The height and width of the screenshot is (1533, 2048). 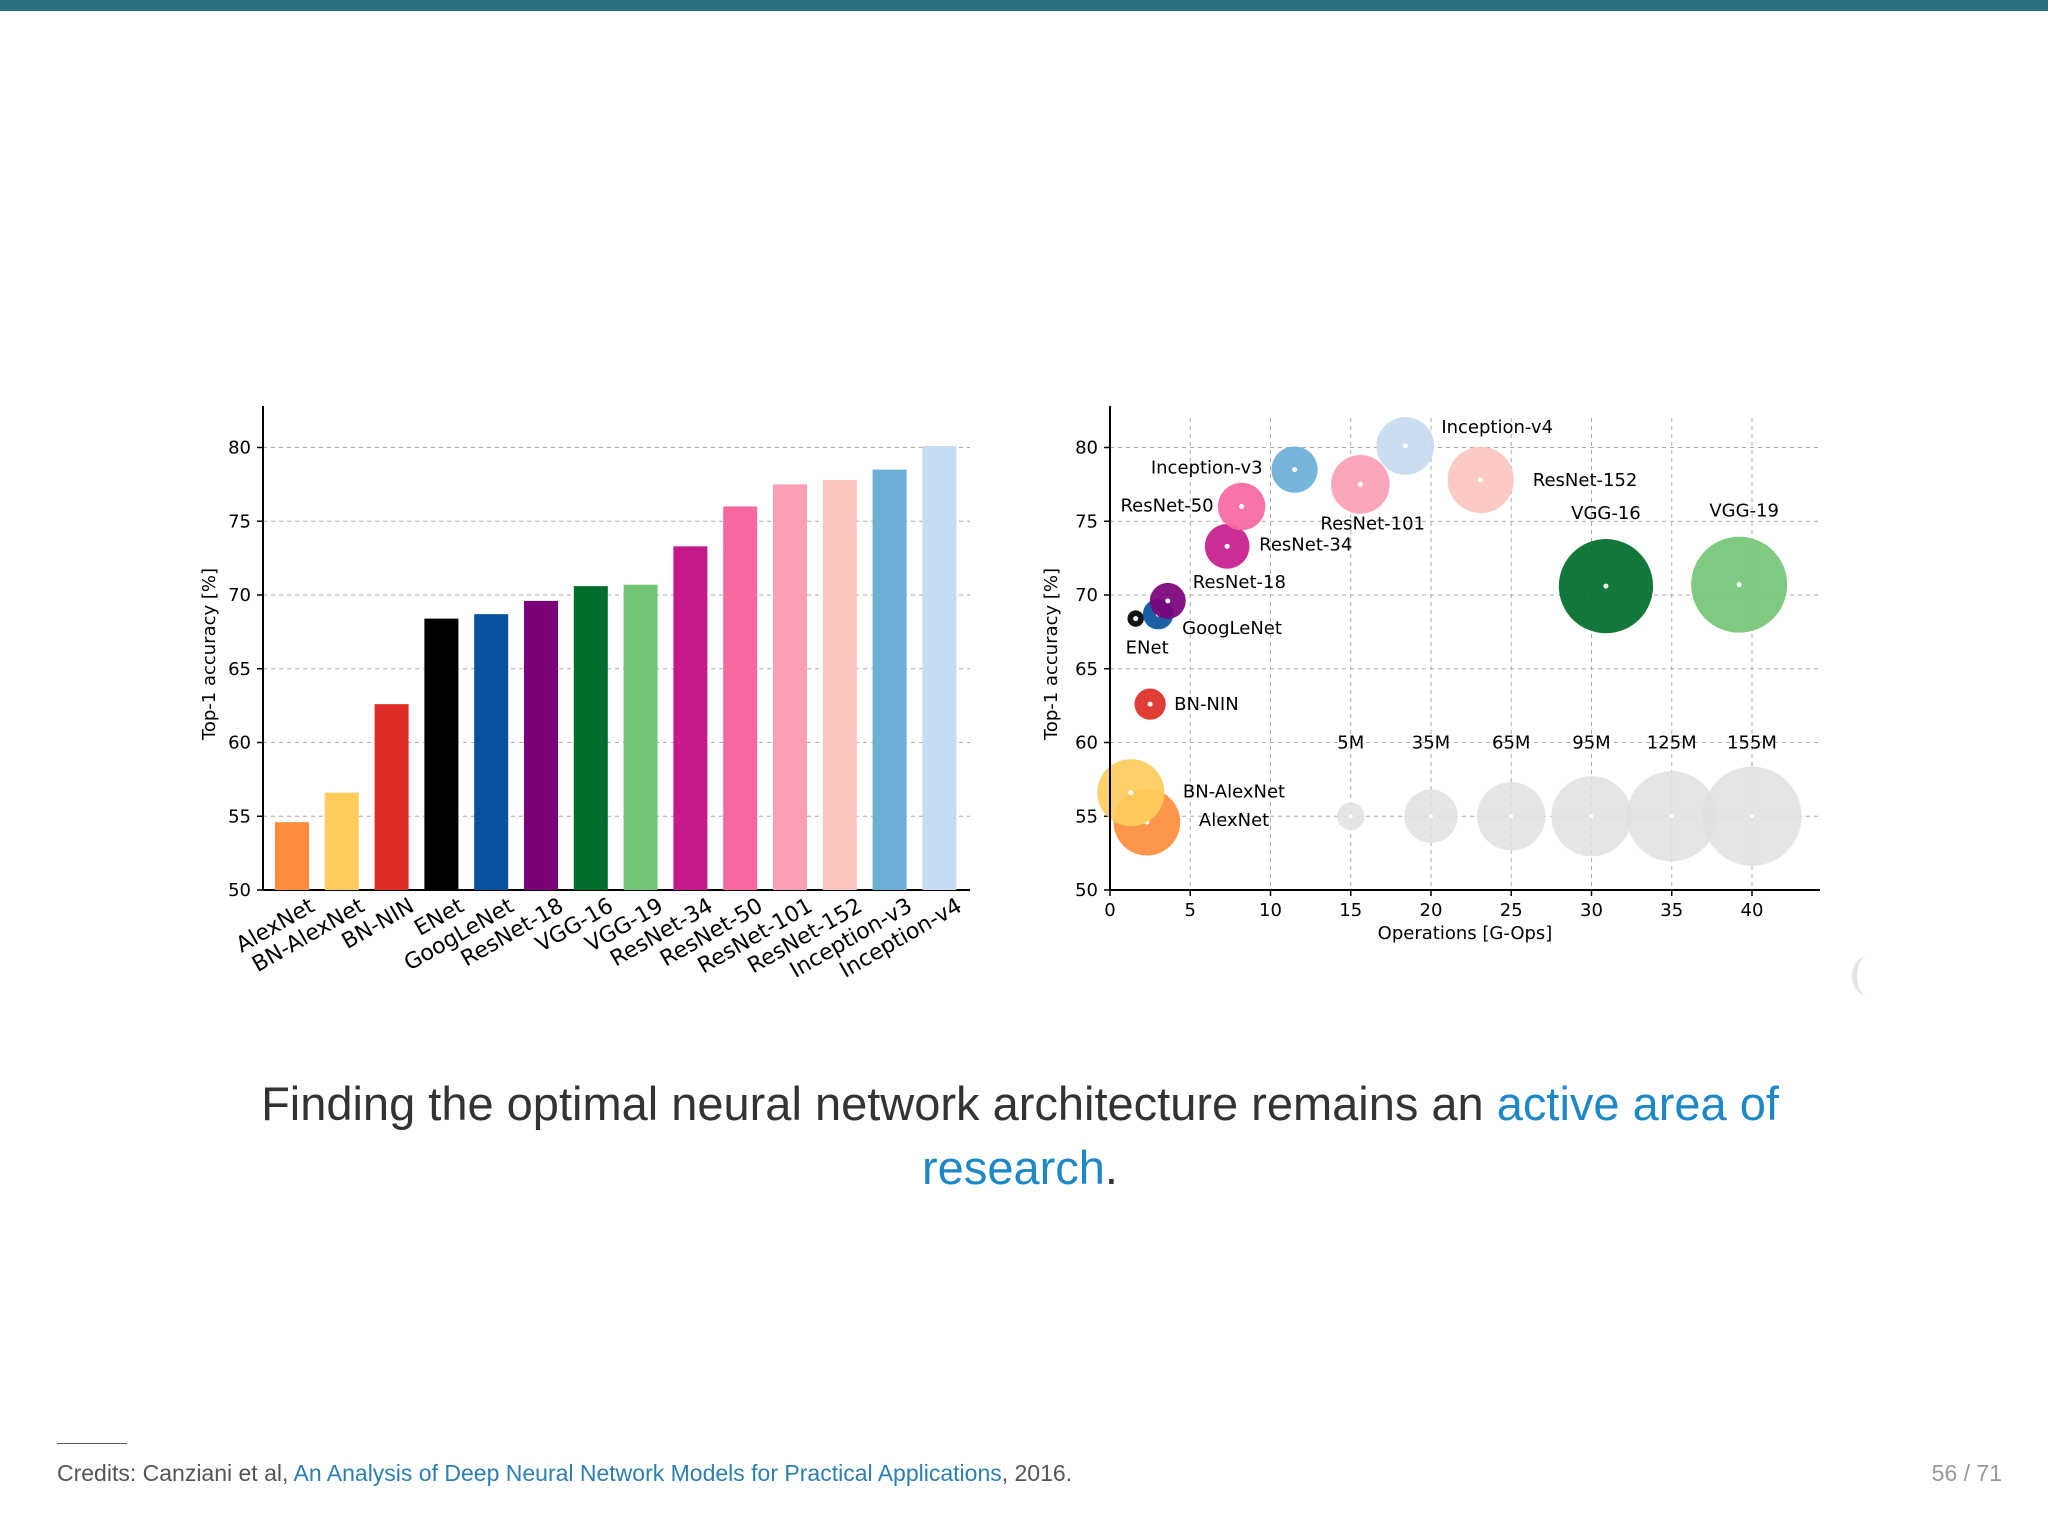 I want to click on size-legend-label: 5M, so click(x=1350, y=743).